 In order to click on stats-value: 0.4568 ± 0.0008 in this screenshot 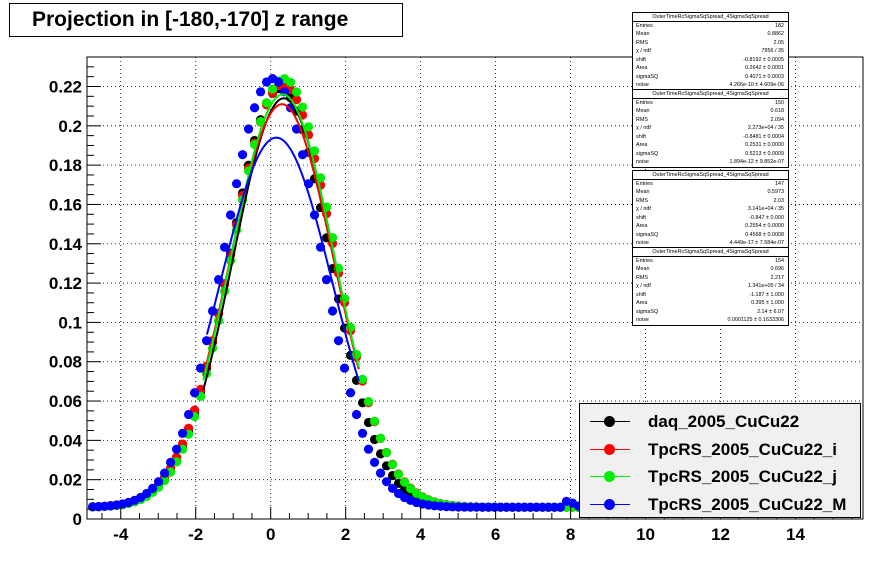, I will do `click(764, 234)`.